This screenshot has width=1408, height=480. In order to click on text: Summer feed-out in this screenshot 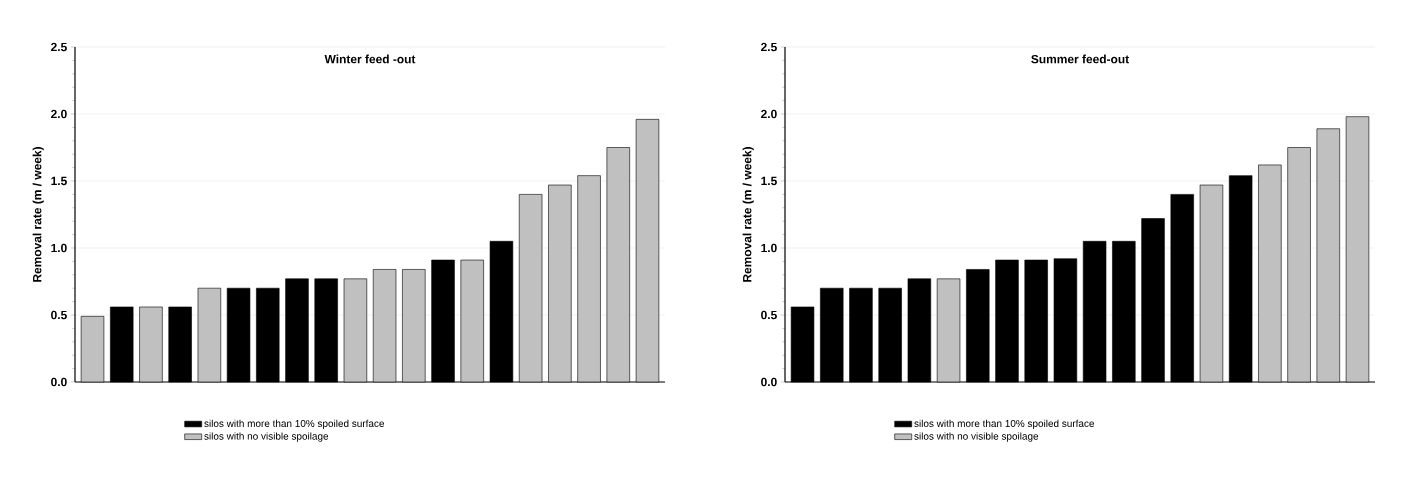, I will do `click(1080, 59)`.